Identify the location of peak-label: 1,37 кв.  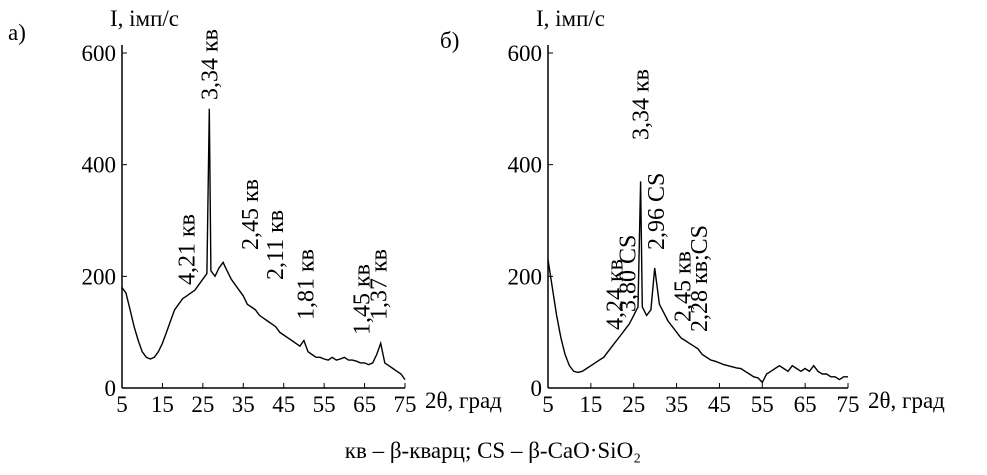
(379, 284).